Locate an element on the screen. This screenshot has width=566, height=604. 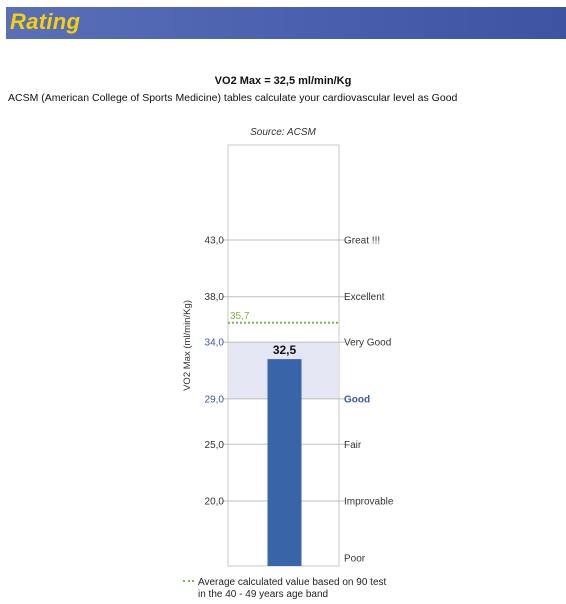
chart-source: Source: ACSM is located at coordinates (283, 132).